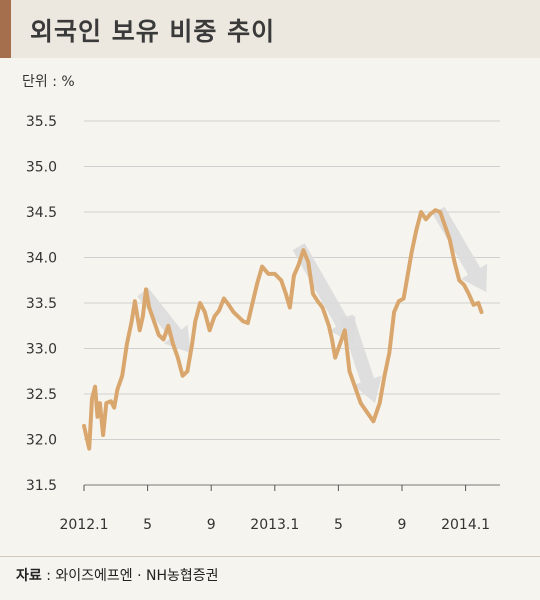  What do you see at coordinates (5, 29) in the screenshot?
I see `header-accent-bar` at bounding box center [5, 29].